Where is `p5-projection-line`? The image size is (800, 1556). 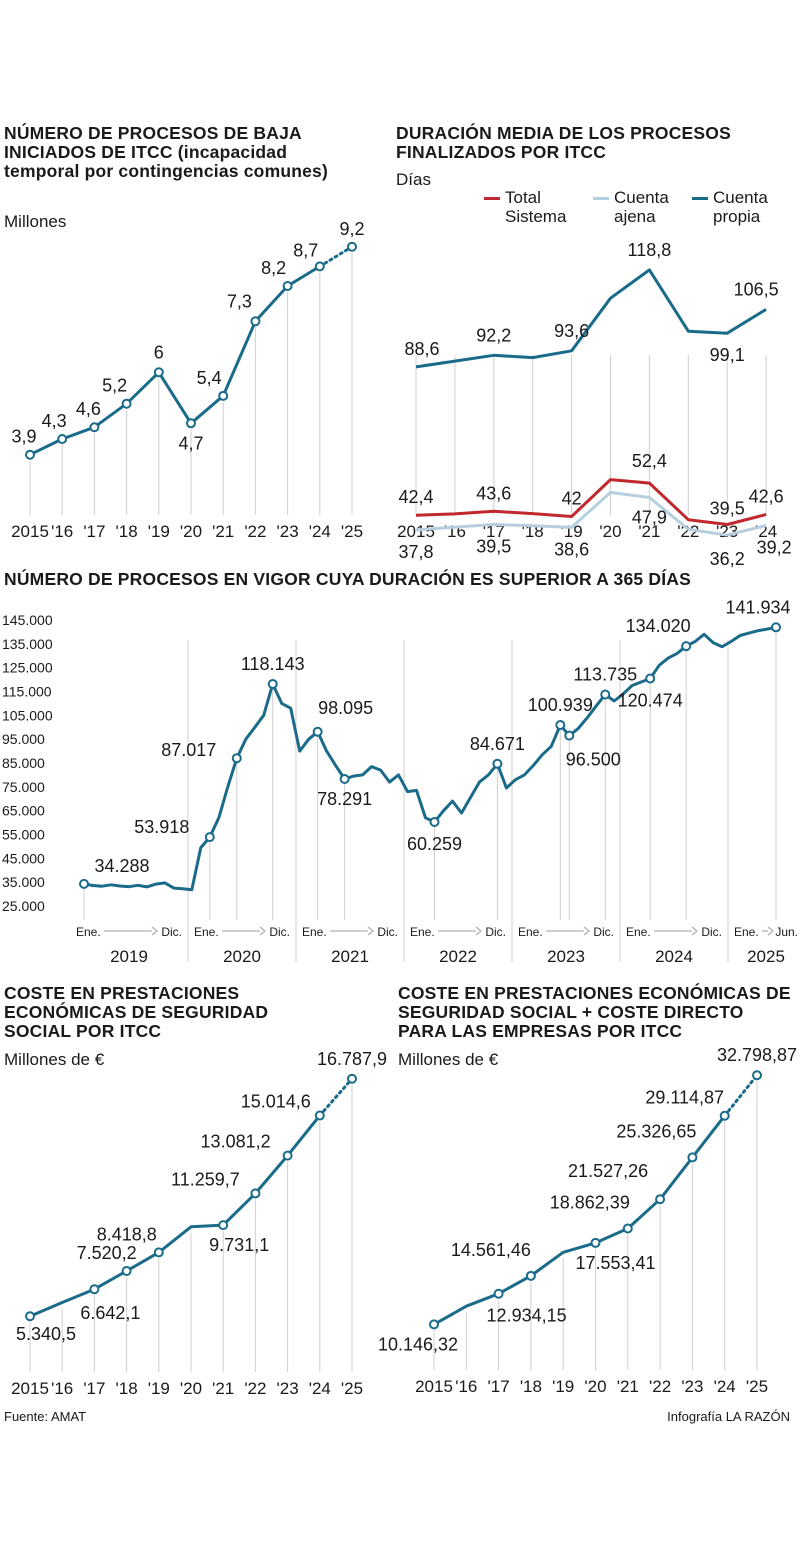
p5-projection-line is located at coordinates (741, 1095).